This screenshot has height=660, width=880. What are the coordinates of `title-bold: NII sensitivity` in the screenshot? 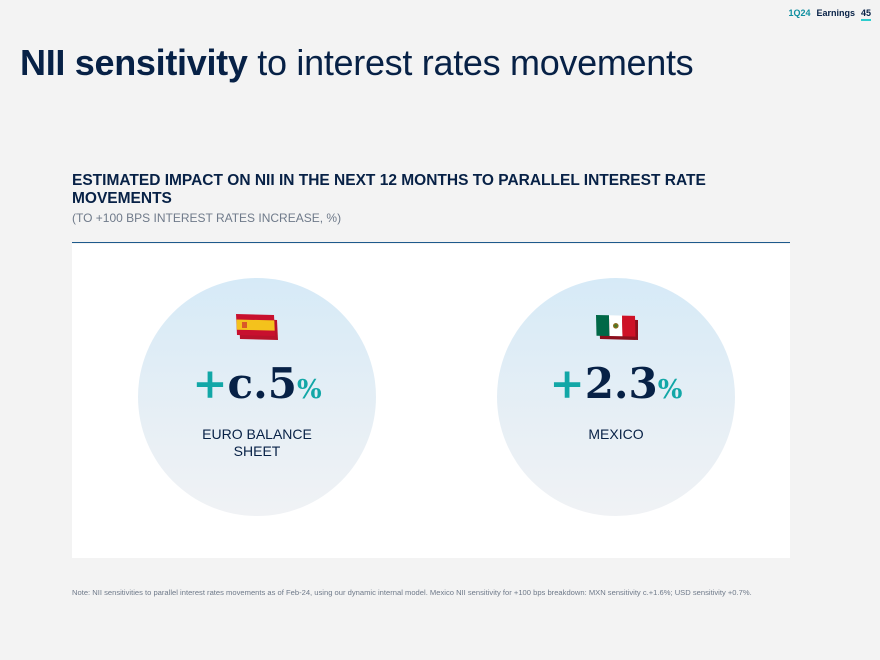 It's located at (134, 62).